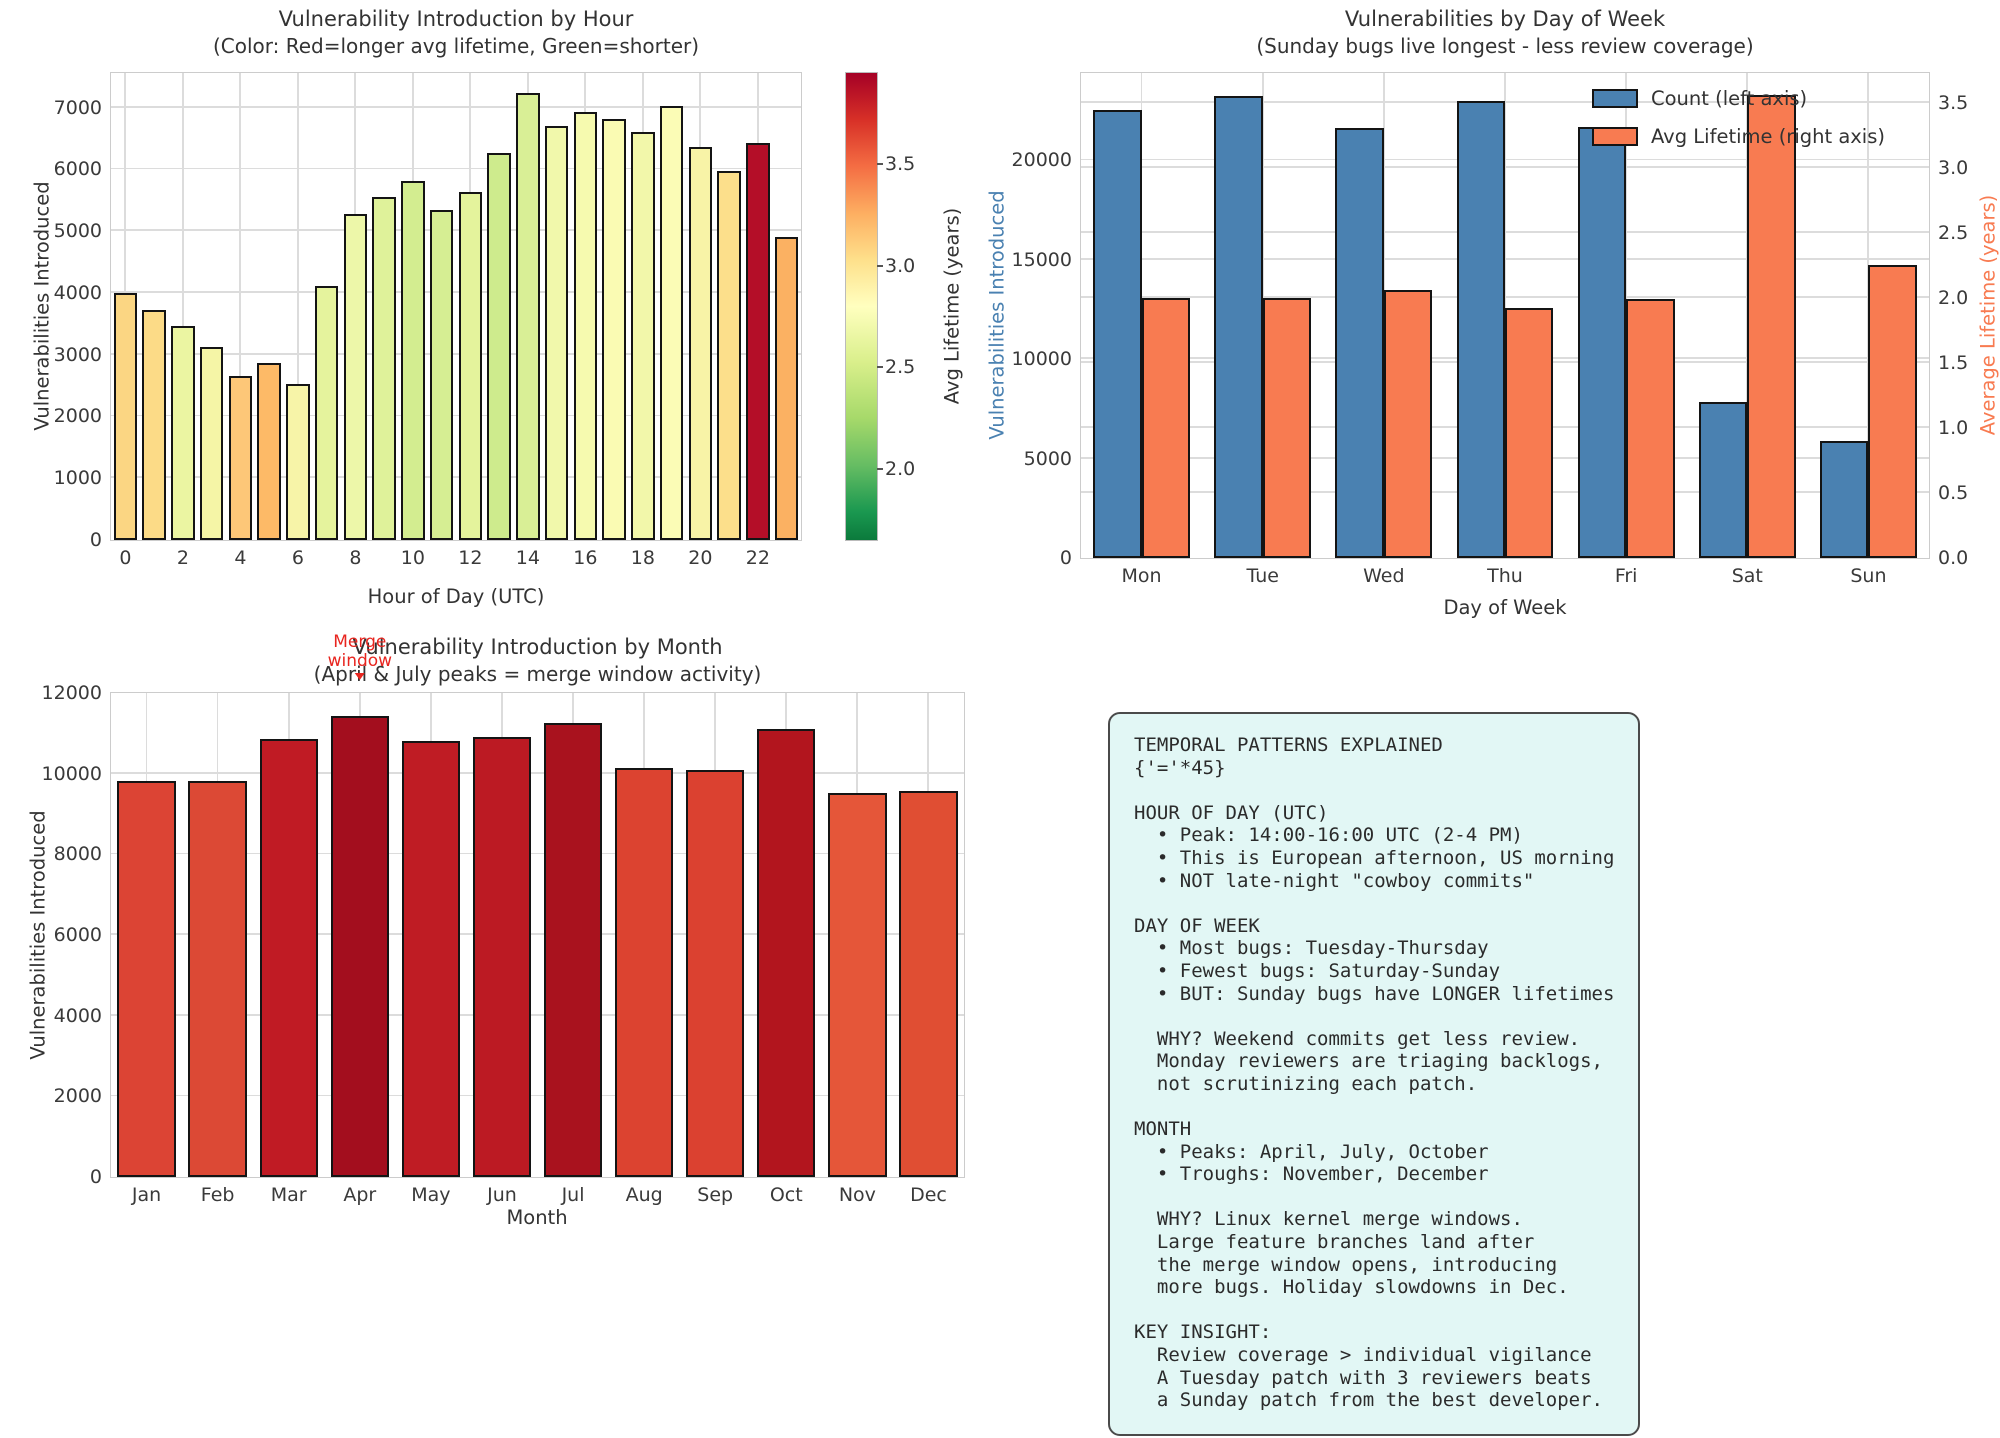  What do you see at coordinates (1287, 427) in the screenshot?
I see `right-bar-Tue` at bounding box center [1287, 427].